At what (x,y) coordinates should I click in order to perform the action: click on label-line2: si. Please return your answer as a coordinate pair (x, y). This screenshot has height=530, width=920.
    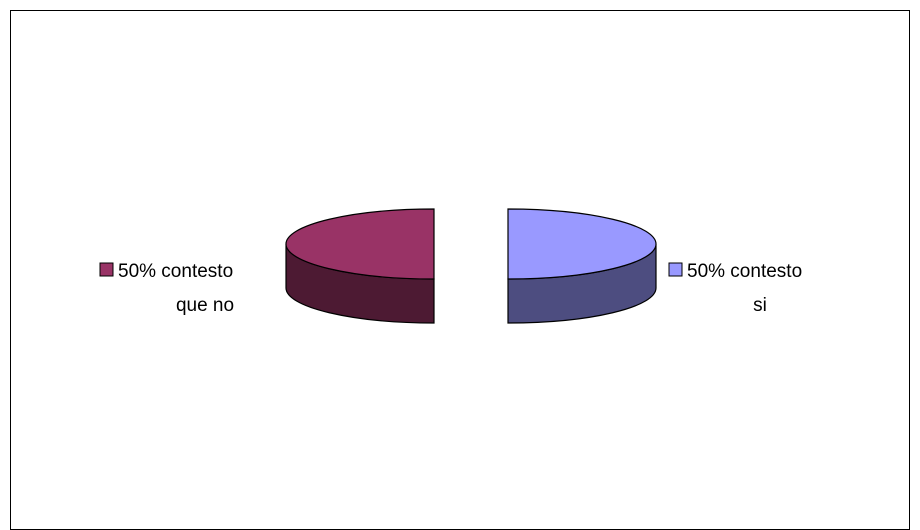
    Looking at the image, I should click on (760, 305).